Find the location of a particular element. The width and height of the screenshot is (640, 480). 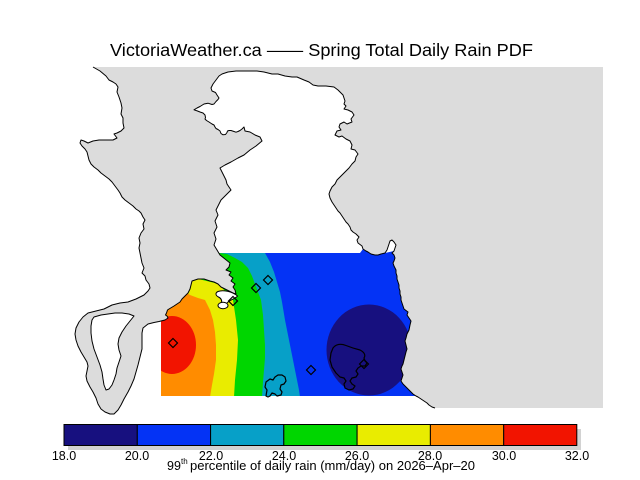

svg-text: 24.0 is located at coordinates (284, 456).